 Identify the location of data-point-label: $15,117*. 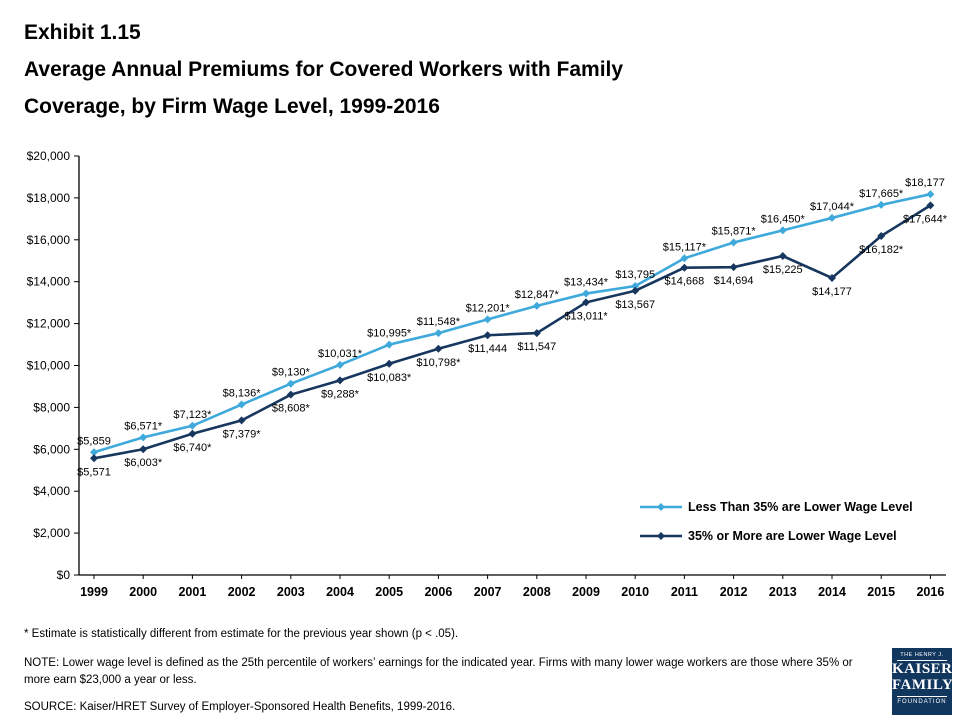
(685, 247).